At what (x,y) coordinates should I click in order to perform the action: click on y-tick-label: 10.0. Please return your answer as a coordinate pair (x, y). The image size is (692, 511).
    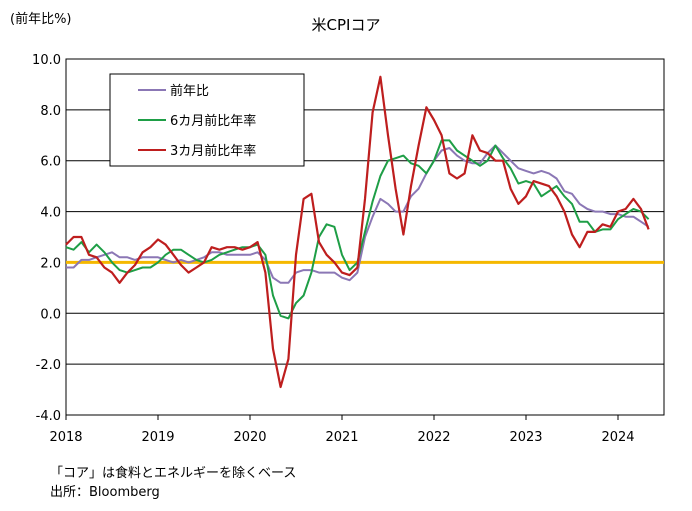
    Looking at the image, I should click on (46, 60).